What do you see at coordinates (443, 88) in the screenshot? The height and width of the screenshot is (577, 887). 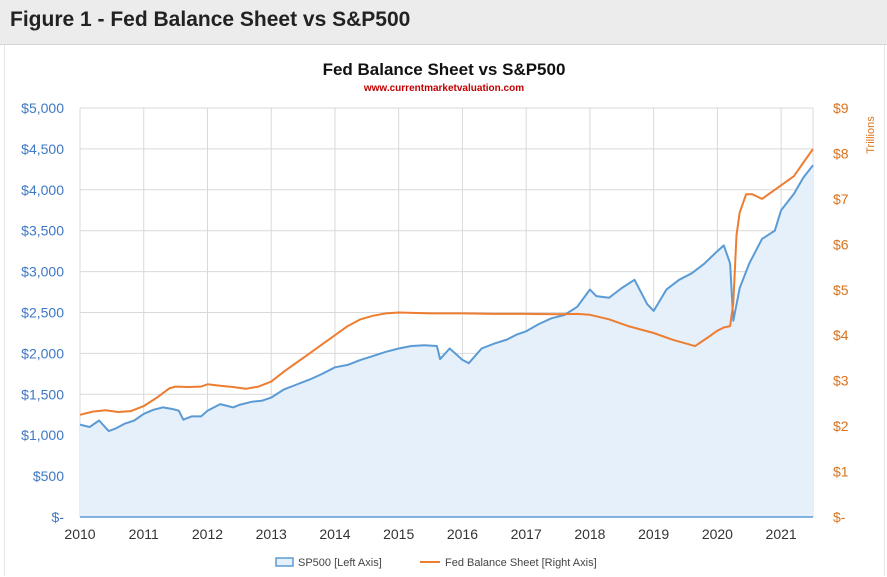 I see `chart-subtitle: www.currentmarketvaluation.com` at bounding box center [443, 88].